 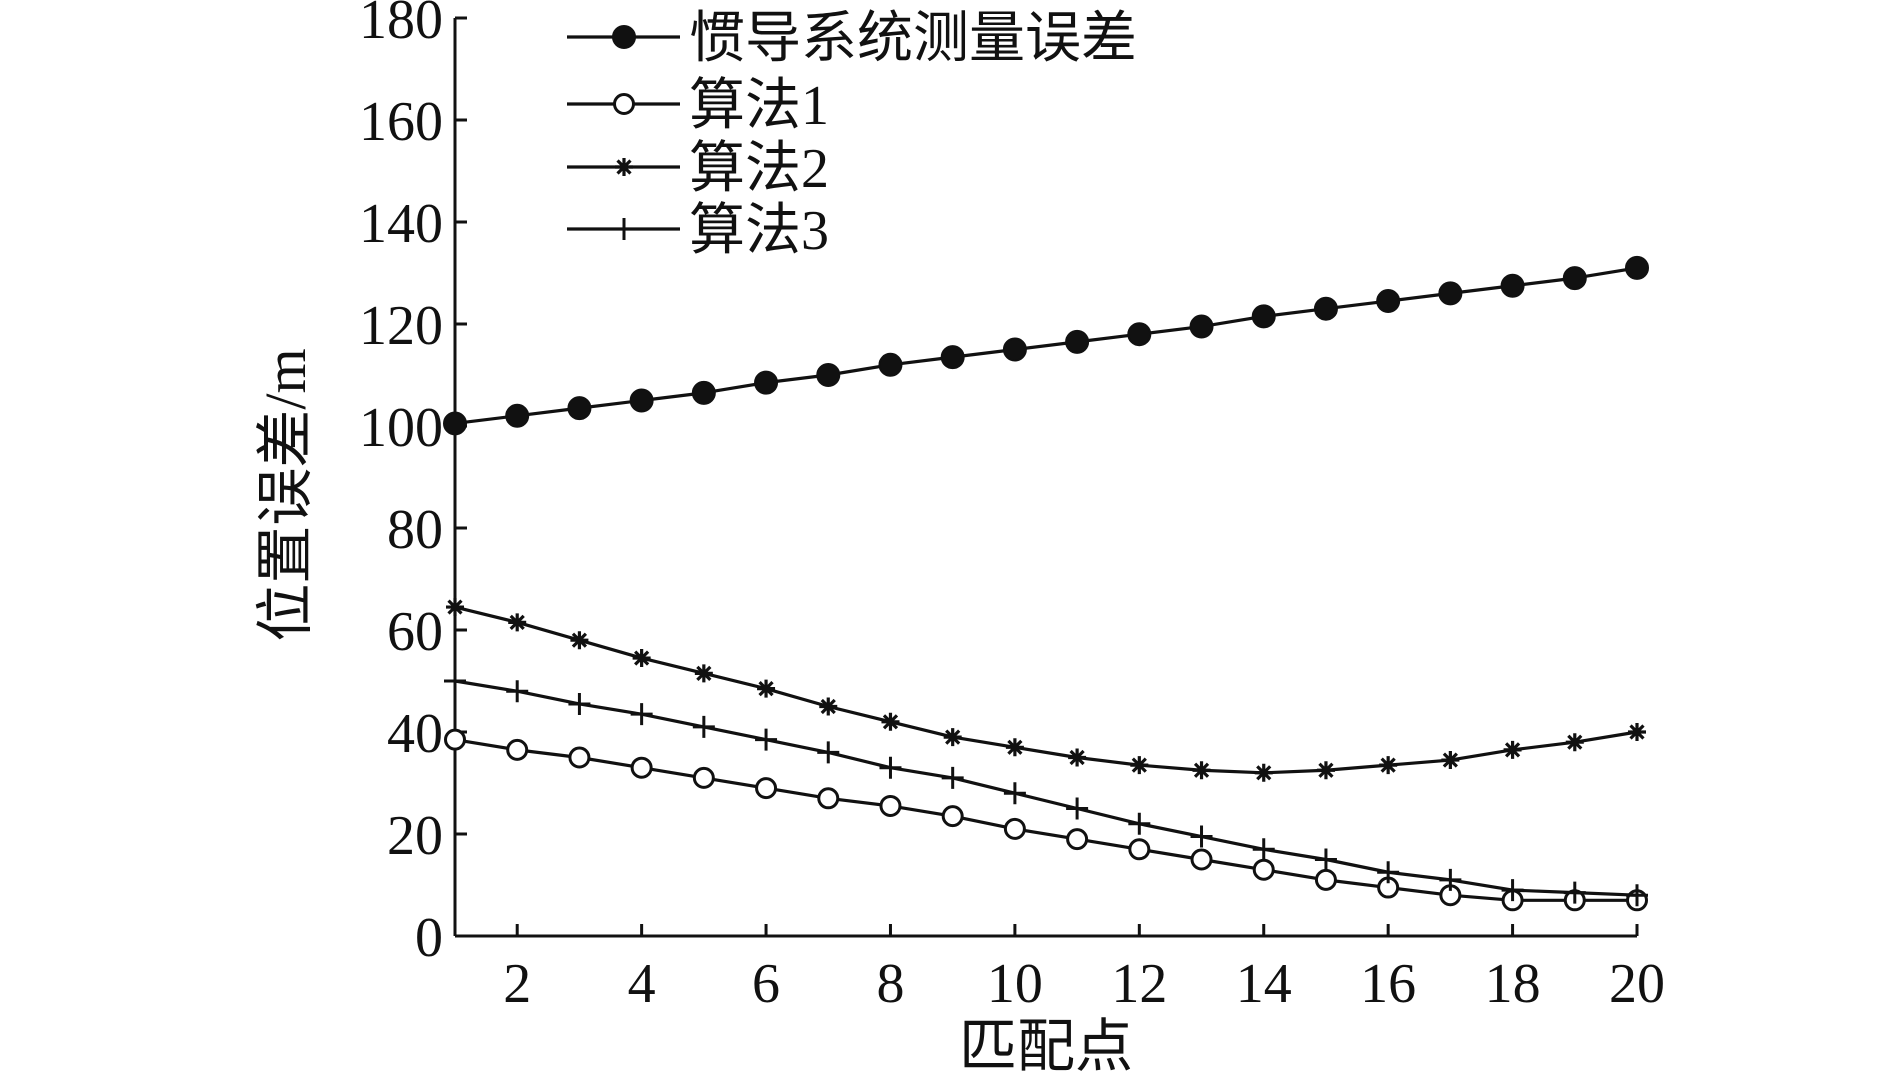 I want to click on legend-item: 算法1, so click(x=698, y=106).